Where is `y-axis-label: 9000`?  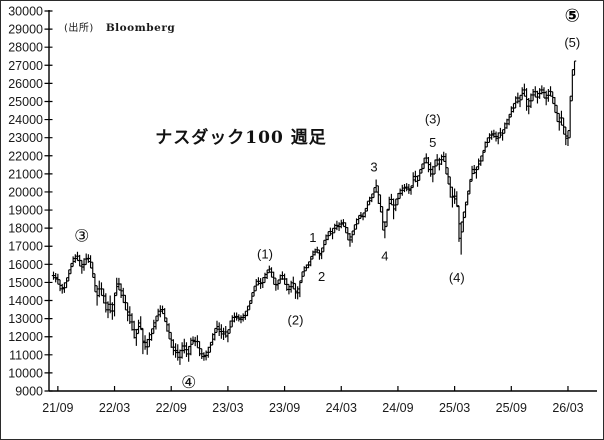
y-axis-label: 9000 is located at coordinates (29, 392).